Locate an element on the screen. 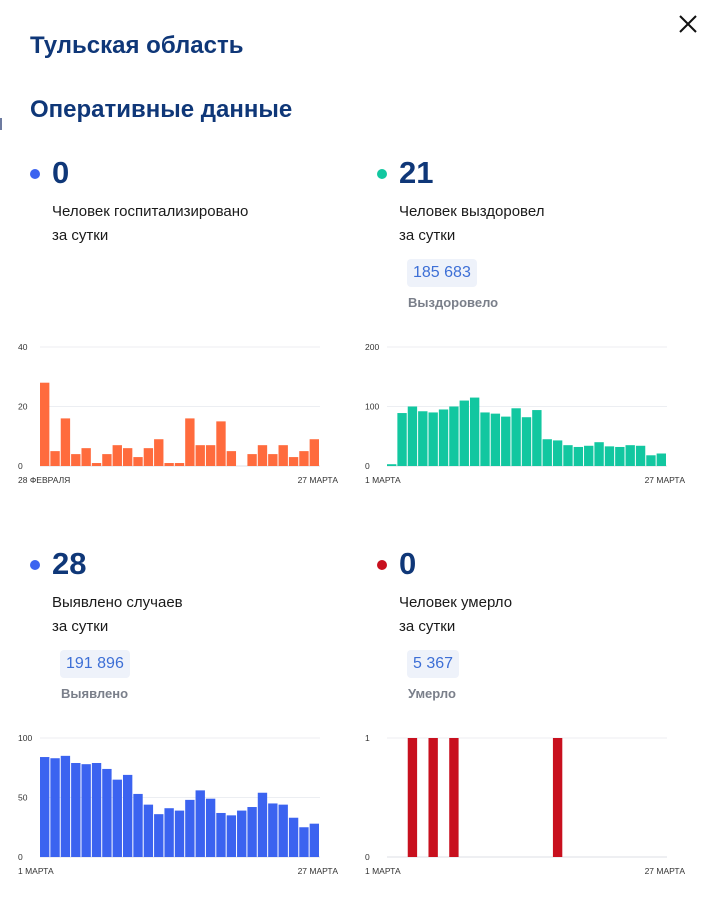 This screenshot has width=712, height=917. close-icon-stroke-b is located at coordinates (688, 24).